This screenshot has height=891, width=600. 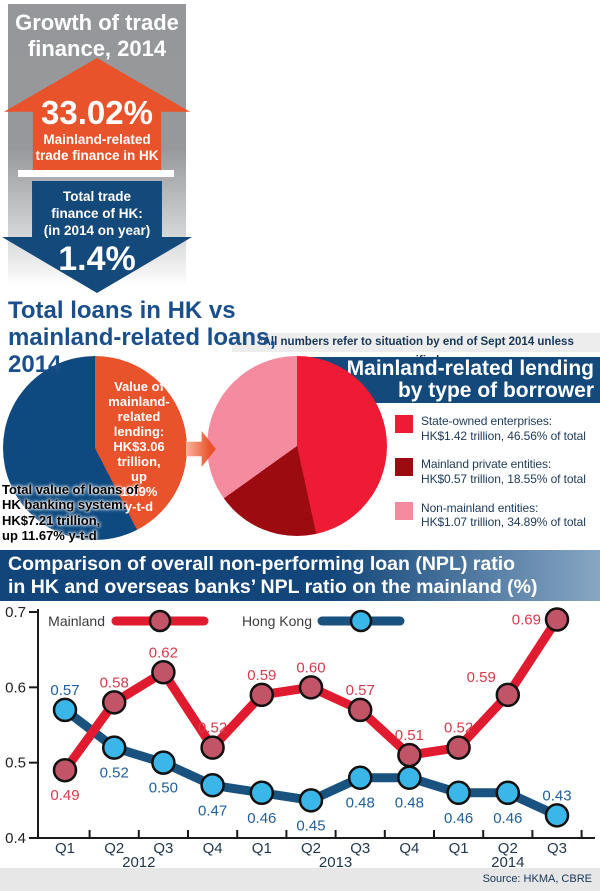 What do you see at coordinates (277, 621) in the screenshot?
I see `svg-text: Hong Kong` at bounding box center [277, 621].